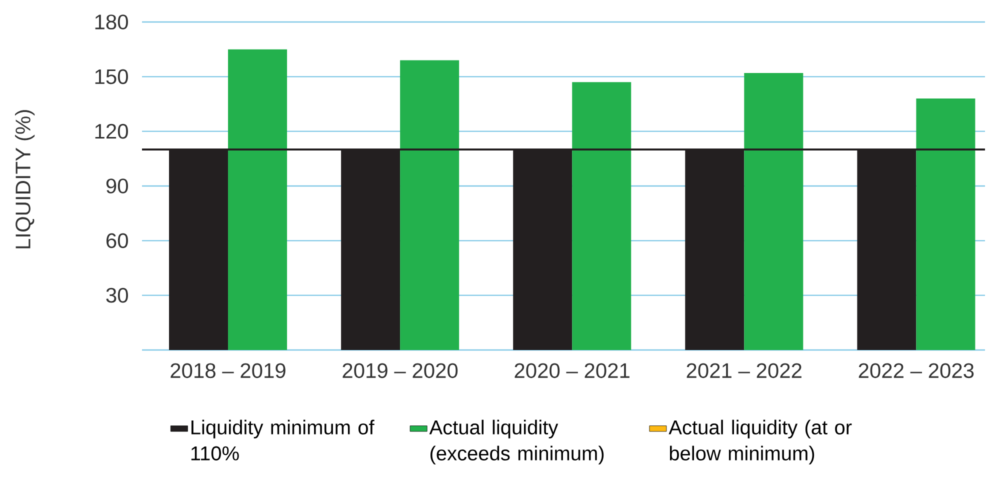  Describe the element at coordinates (111, 76) in the screenshot. I see `y-tick-label: 150` at that location.